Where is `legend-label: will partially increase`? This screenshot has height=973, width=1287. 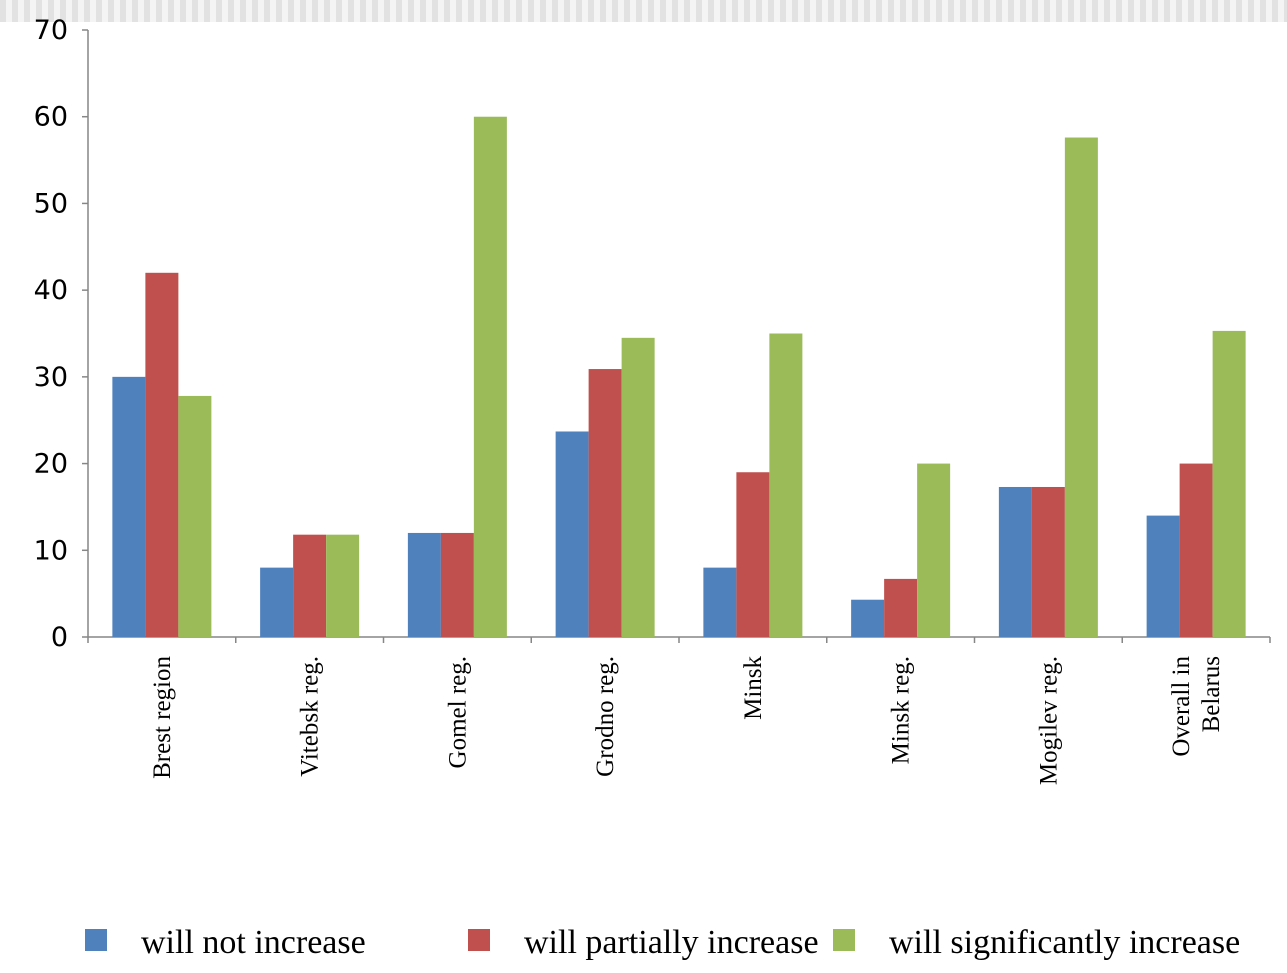
legend-label: will partially increase is located at coordinates (671, 942).